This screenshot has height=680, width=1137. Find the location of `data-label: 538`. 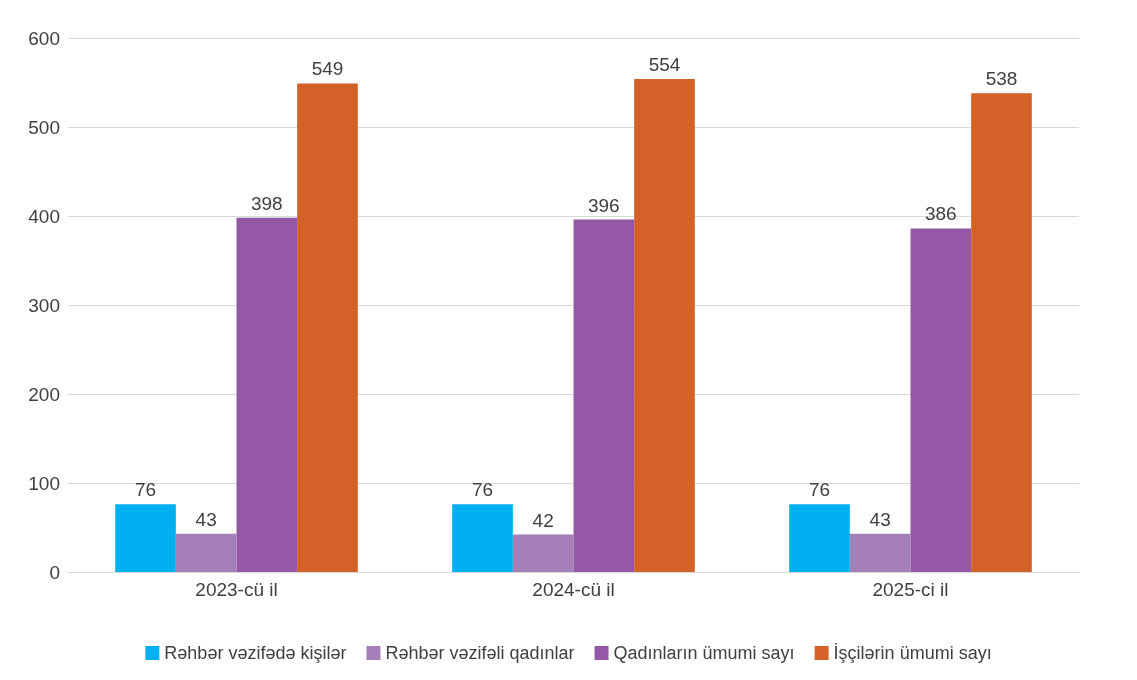

data-label: 538 is located at coordinates (1001, 79).